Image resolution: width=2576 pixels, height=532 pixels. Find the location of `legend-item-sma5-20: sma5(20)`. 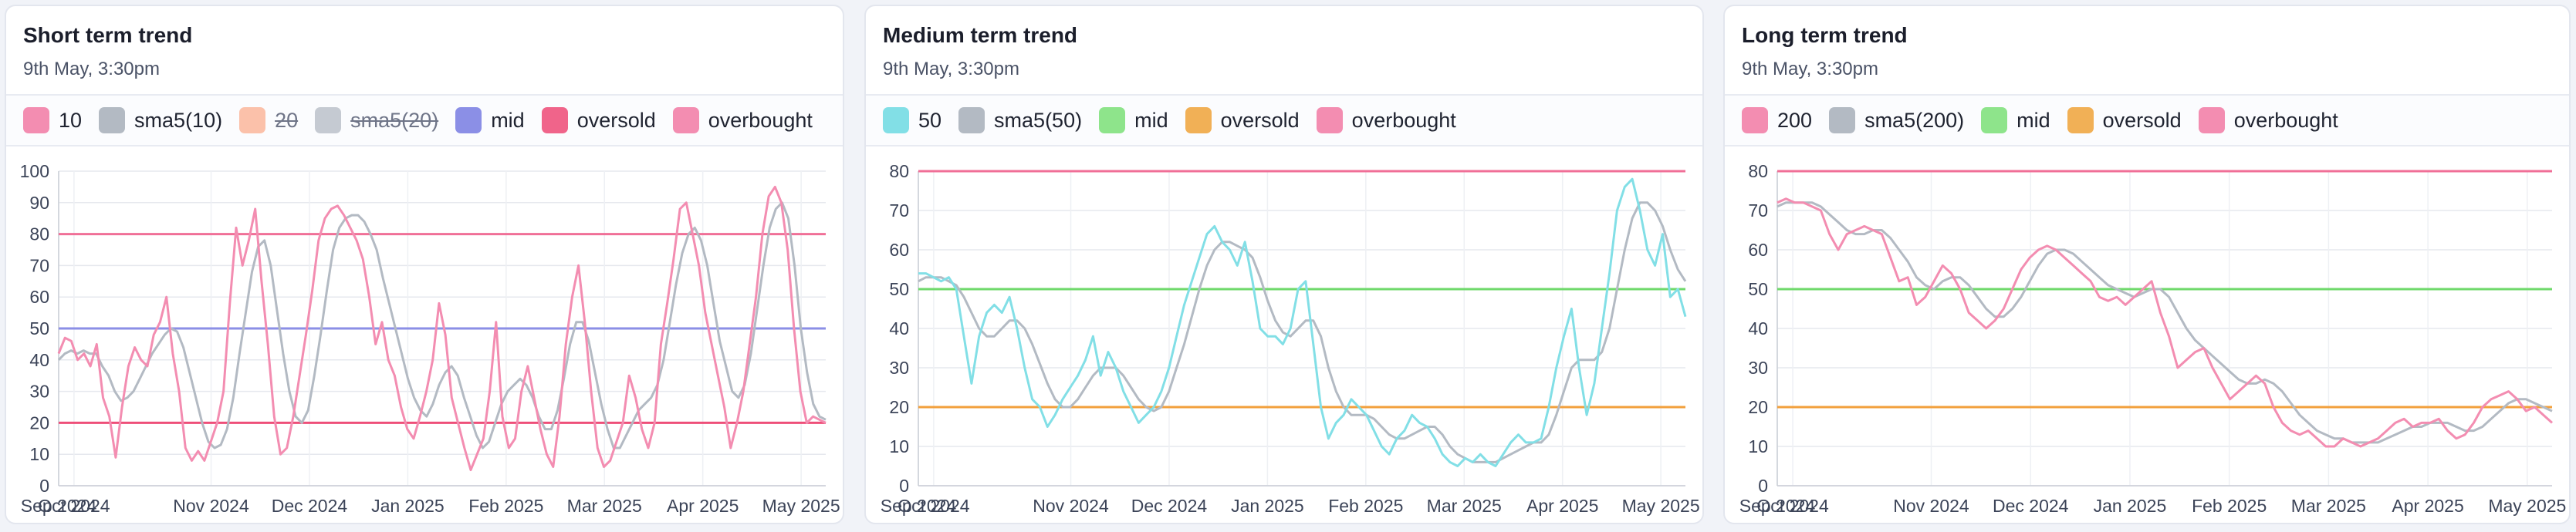

legend-item-sma5-20: sma5(20) is located at coordinates (376, 120).